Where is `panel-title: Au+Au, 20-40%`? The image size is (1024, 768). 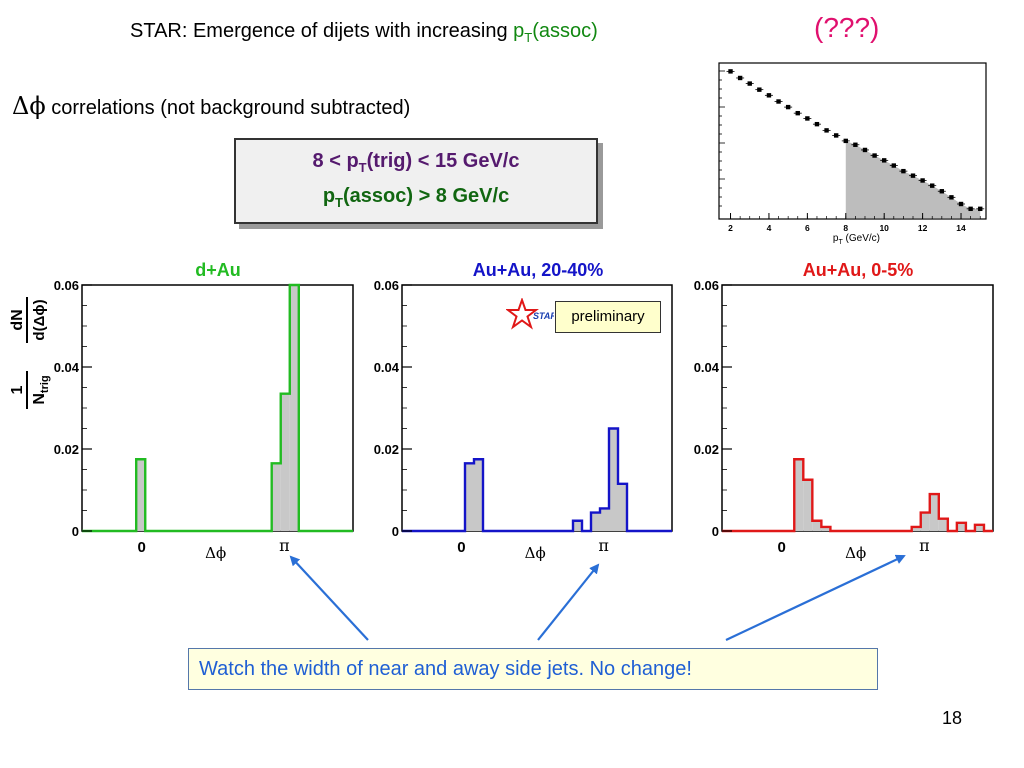 panel-title: Au+Au, 20-40% is located at coordinates (538, 270).